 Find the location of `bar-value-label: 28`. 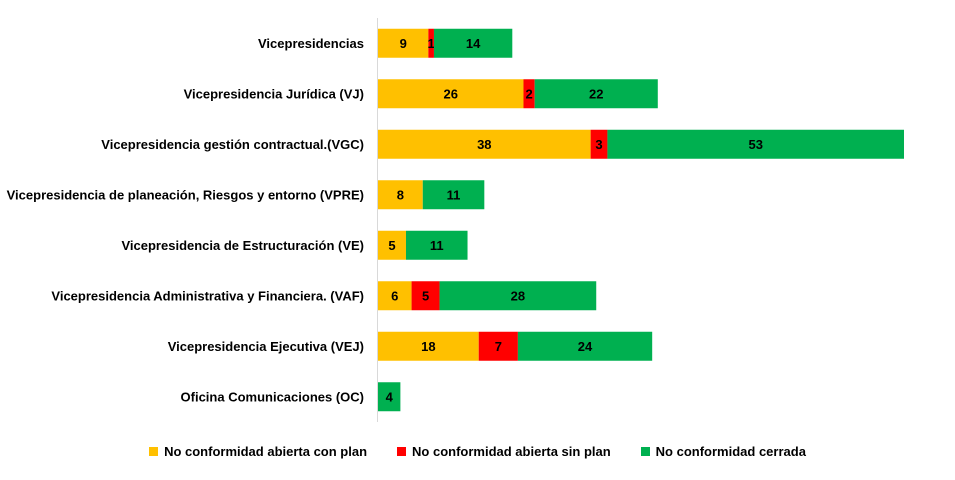

bar-value-label: 28 is located at coordinates (518, 295).